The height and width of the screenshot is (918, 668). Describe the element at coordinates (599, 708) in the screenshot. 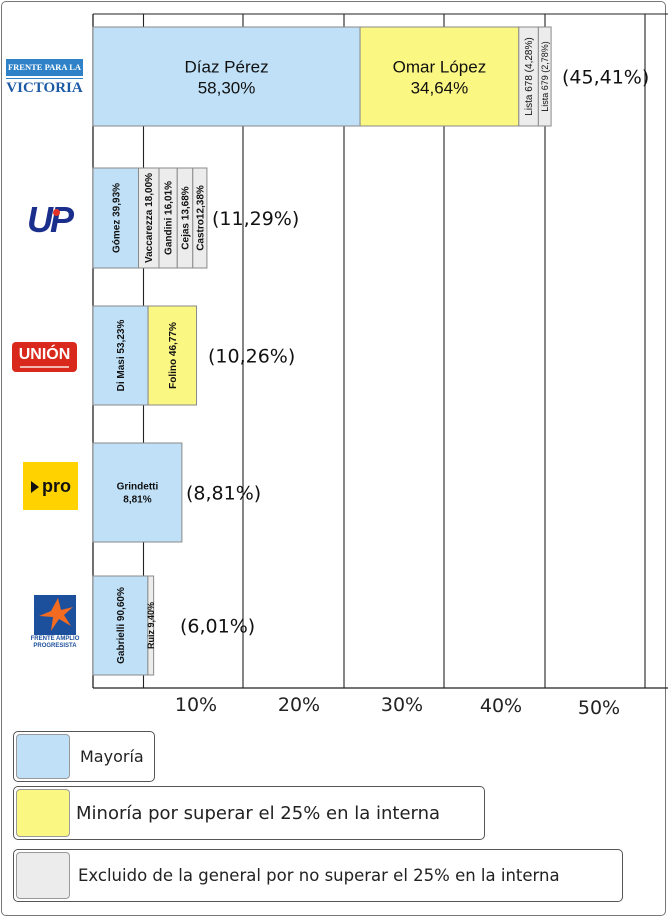

I see `x-tick-label: 50%` at that location.